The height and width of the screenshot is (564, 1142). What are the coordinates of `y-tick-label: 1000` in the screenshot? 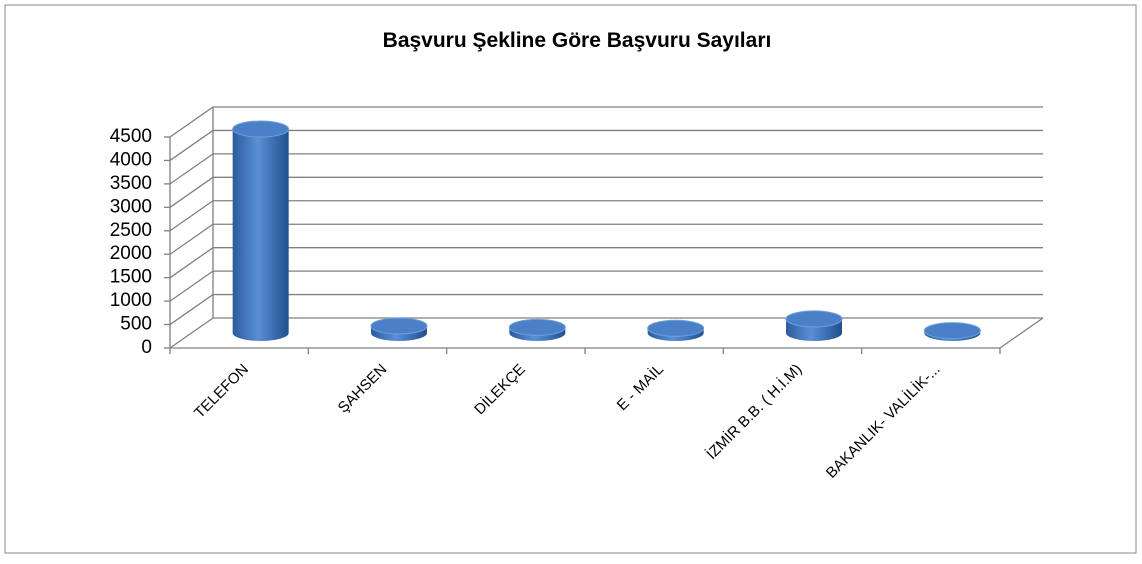 It's located at (131, 300).